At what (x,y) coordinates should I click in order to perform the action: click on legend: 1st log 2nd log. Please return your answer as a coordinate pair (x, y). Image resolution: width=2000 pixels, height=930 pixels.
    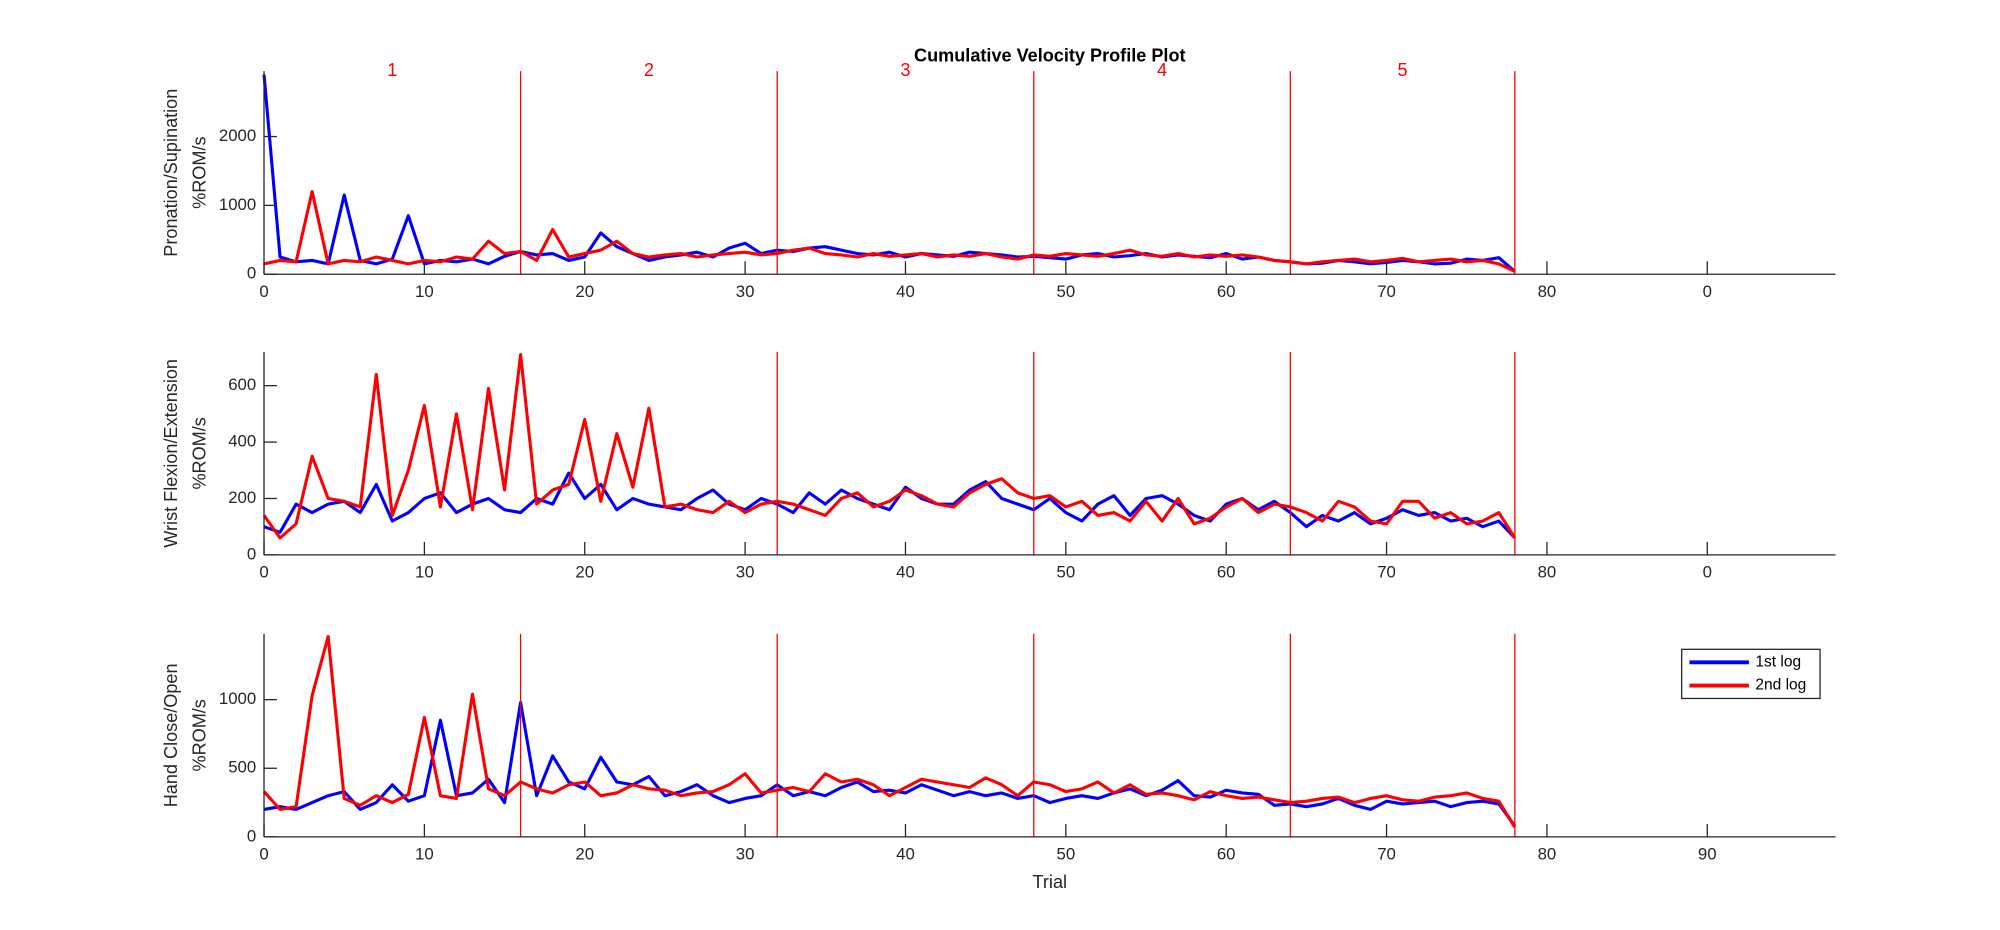
    Looking at the image, I should click on (1751, 674).